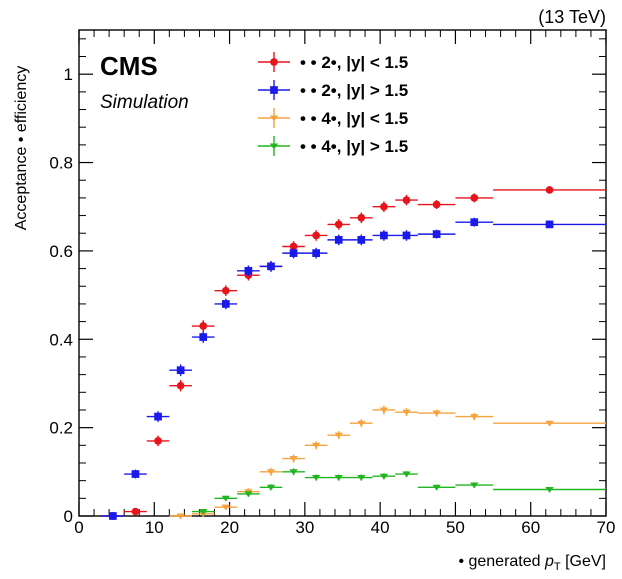 This screenshot has width=622, height=579. Describe the element at coordinates (144, 102) in the screenshot. I see `experiment-subtitle: Simulation` at that location.